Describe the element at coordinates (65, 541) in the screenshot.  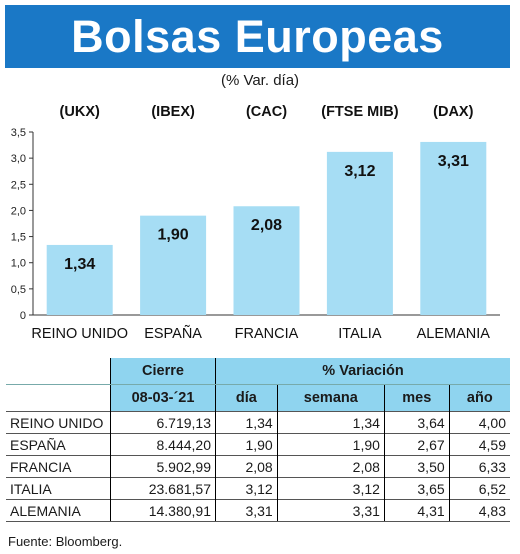
I see `source-note: Fuente: Bloomberg.` at that location.